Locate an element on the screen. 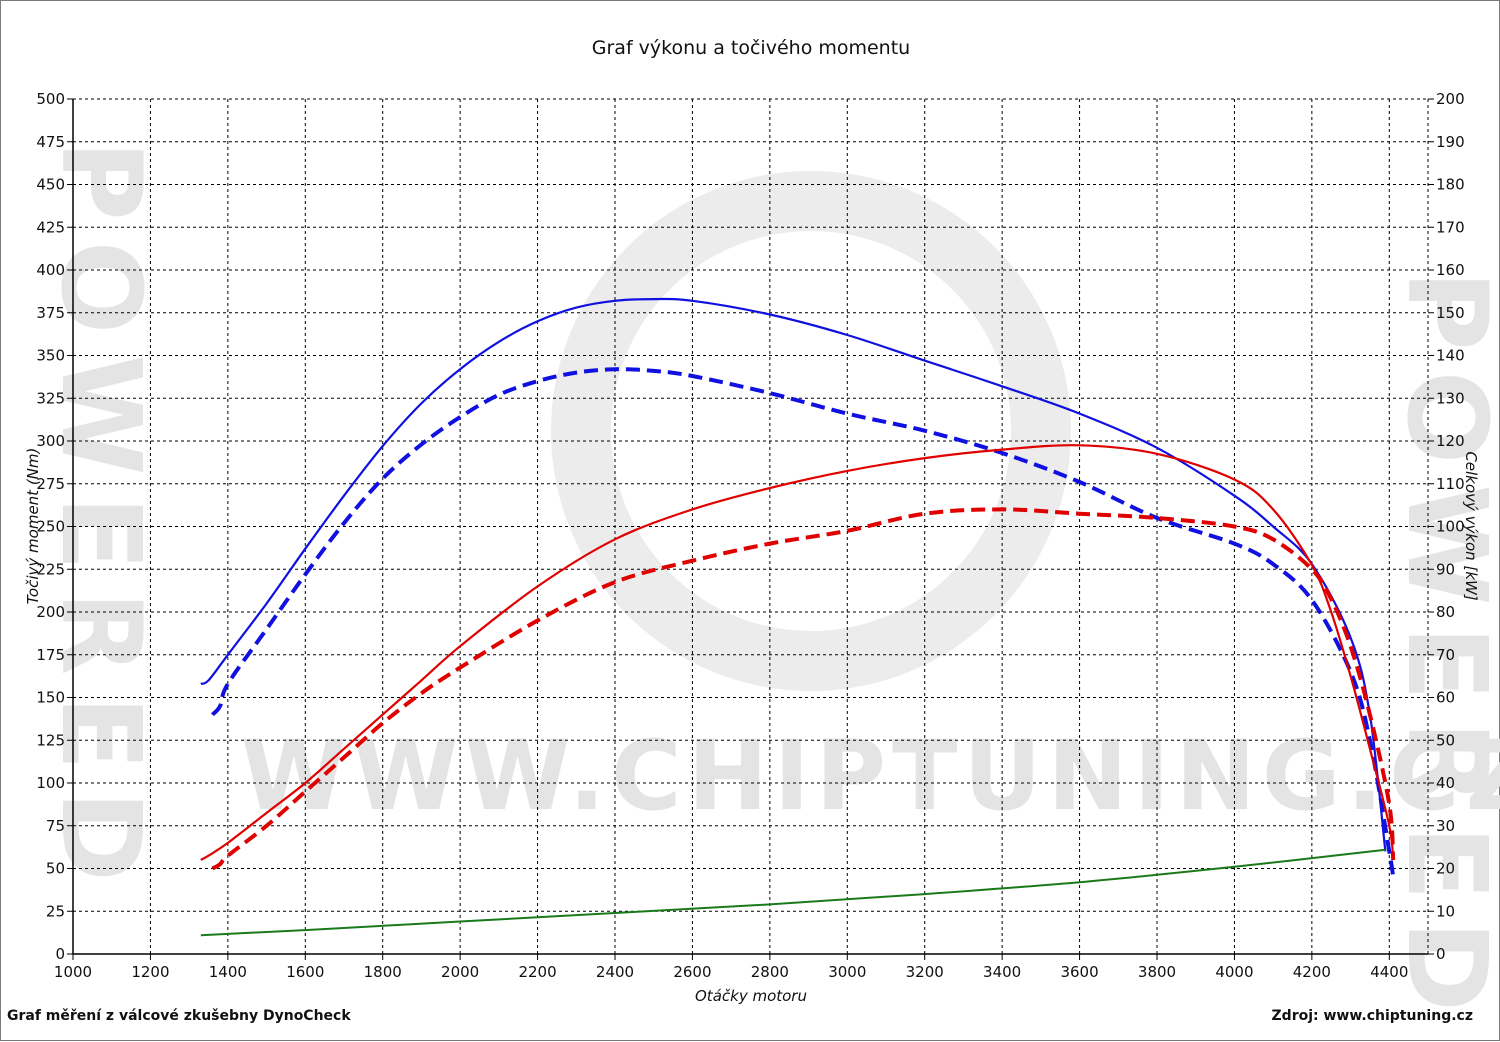 Image resolution: width=1500 pixels, height=1042 pixels. footer-left: Graf měření z válcové zkušebny DynoCheck is located at coordinates (179, 1016).